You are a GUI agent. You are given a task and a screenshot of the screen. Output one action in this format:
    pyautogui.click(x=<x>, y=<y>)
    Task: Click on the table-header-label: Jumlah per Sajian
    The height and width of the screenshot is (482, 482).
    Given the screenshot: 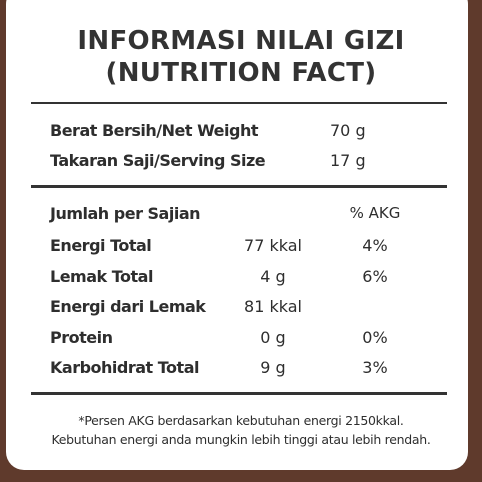 What is the action you would take?
    pyautogui.click(x=125, y=213)
    